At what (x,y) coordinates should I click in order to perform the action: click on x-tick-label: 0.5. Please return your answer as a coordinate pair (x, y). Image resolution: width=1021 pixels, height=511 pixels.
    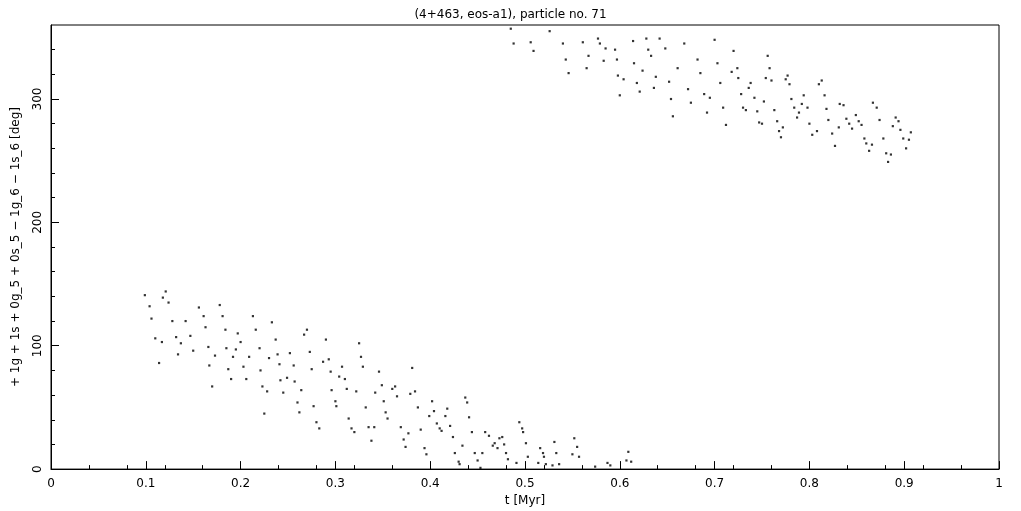
    Looking at the image, I should click on (525, 483).